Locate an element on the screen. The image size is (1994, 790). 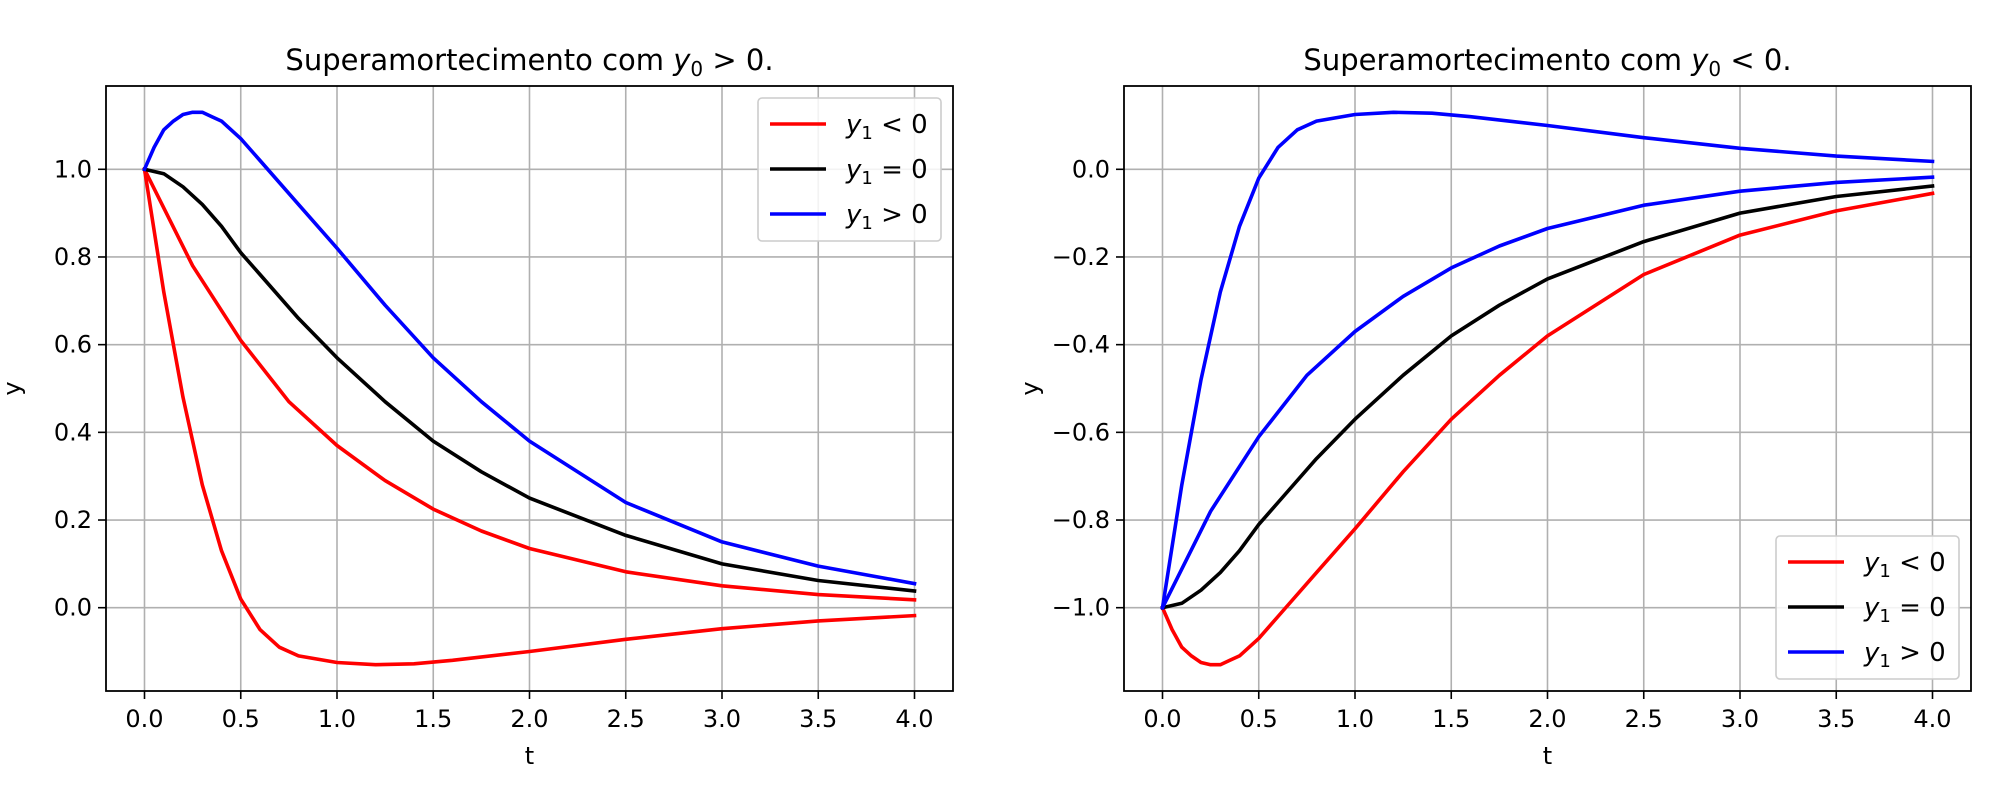
y-tick-label: 1.0 is located at coordinates (73, 169).